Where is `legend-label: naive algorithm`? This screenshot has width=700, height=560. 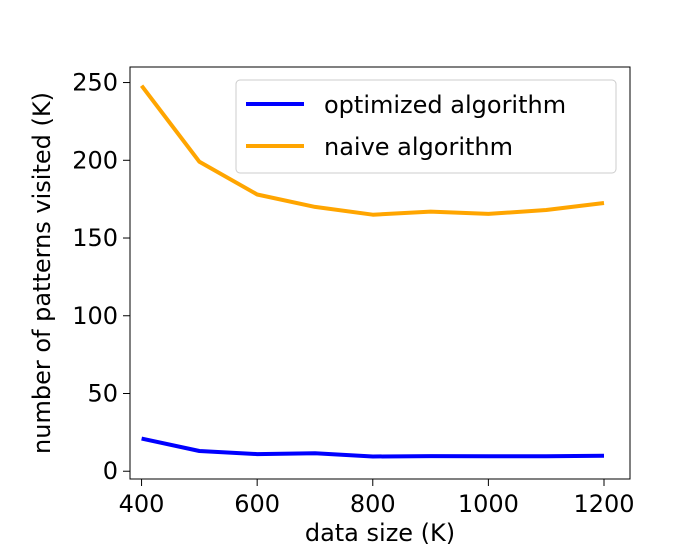 legend-label: naive algorithm is located at coordinates (418, 147).